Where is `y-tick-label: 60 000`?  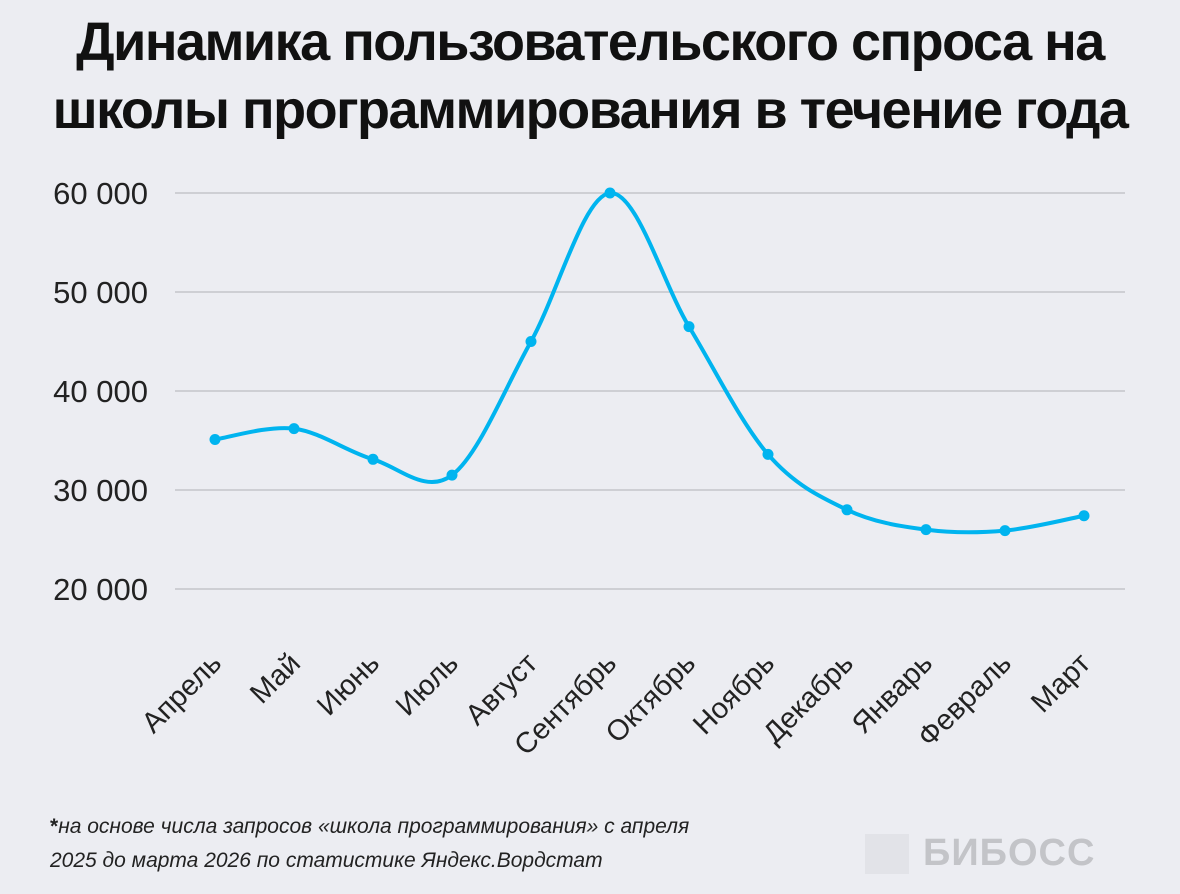
y-tick-label: 60 000 is located at coordinates (100, 193).